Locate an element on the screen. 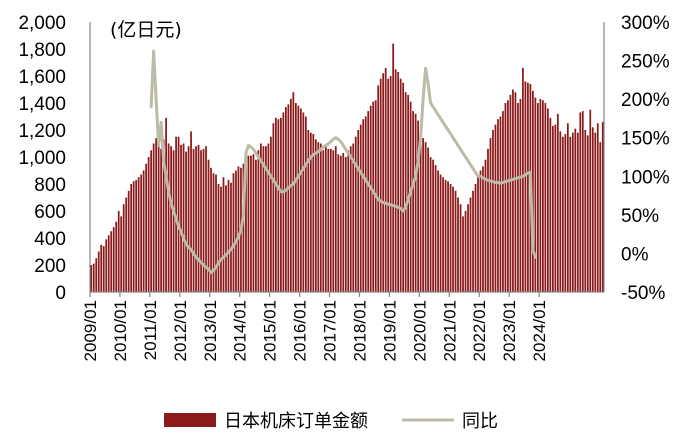 This screenshot has width=700, height=448. left-tick-label: 800 is located at coordinates (50, 185).